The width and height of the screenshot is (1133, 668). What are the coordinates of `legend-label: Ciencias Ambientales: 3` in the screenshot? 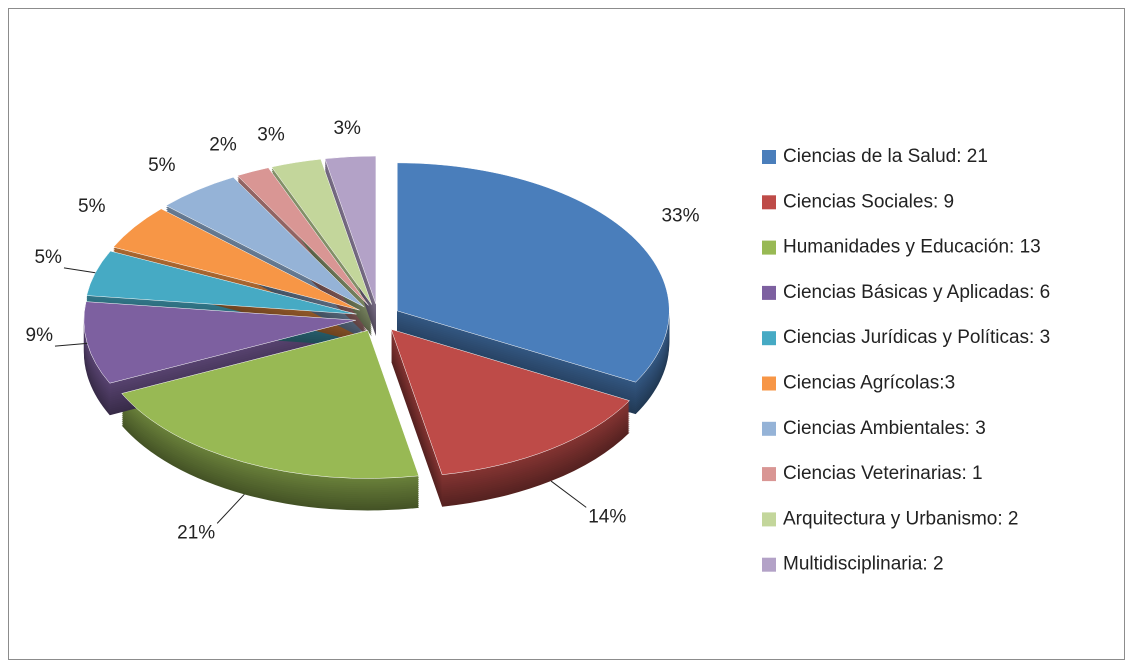 It's located at (884, 428).